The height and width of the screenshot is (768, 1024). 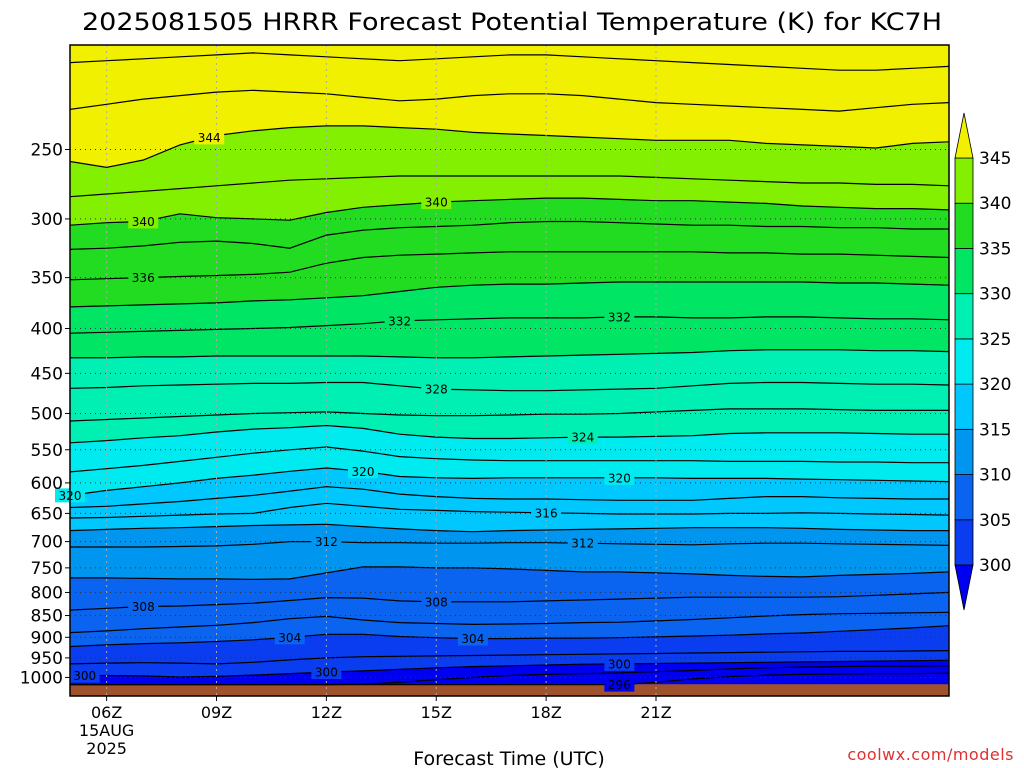 I want to click on y-tick-label-700: 700, so click(x=47, y=543).